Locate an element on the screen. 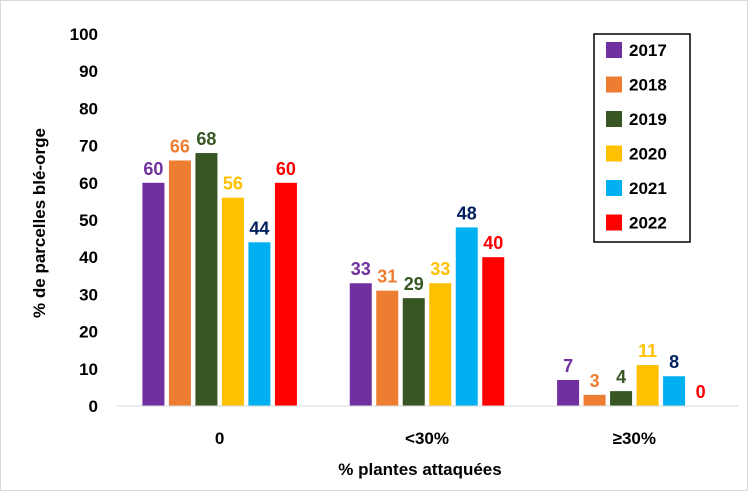 The height and width of the screenshot is (491, 748). legend-label: 2021 is located at coordinates (648, 188).